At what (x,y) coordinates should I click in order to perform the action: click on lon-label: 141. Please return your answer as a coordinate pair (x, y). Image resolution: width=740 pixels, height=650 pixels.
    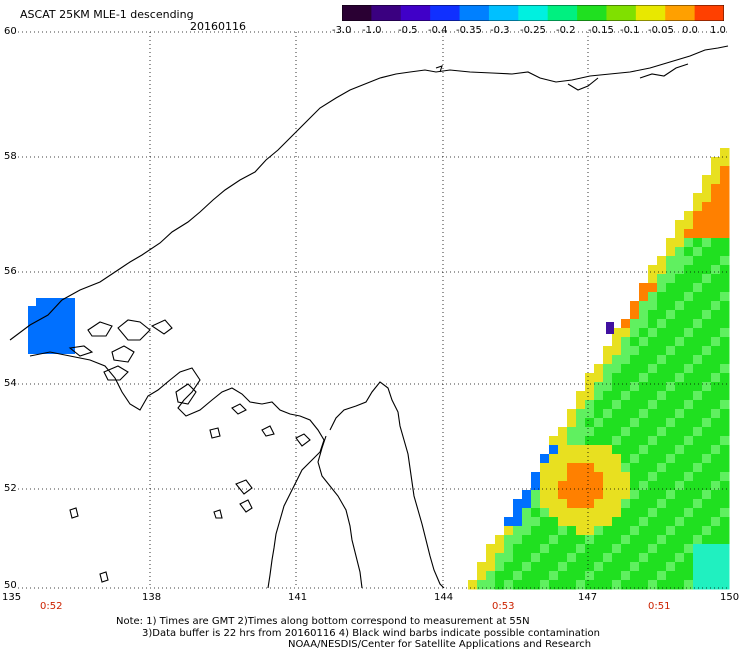
    Looking at the image, I should click on (298, 597).